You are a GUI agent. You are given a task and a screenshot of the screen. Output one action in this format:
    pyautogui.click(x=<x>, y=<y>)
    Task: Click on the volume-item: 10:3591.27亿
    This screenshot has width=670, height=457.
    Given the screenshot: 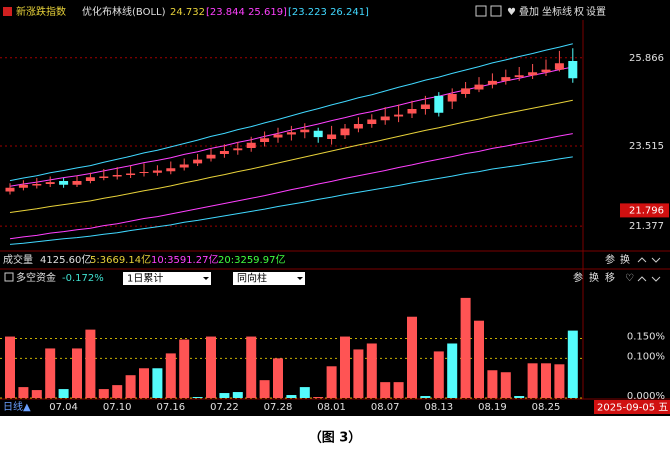 What is the action you would take?
    pyautogui.click(x=184, y=259)
    